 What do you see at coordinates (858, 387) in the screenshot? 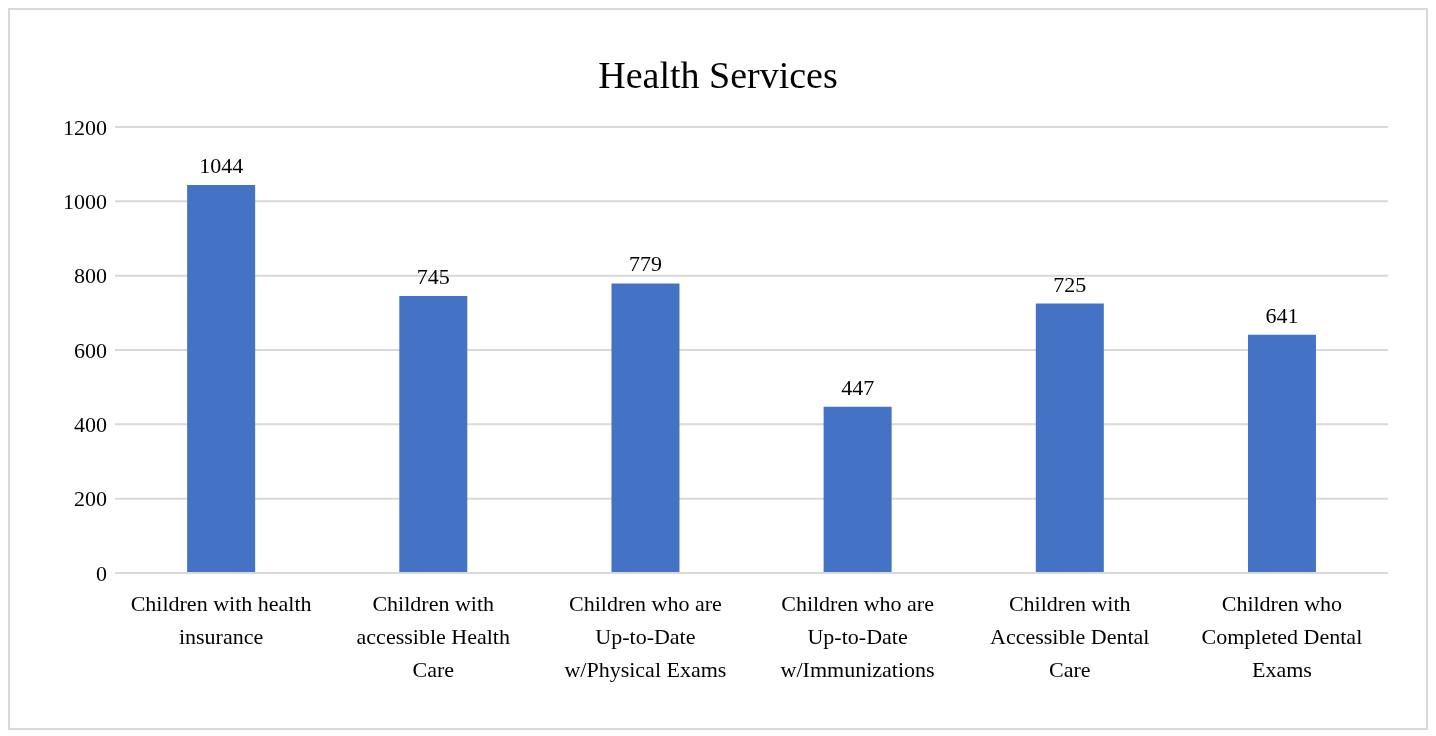
I see `data-label: 447` at bounding box center [858, 387].